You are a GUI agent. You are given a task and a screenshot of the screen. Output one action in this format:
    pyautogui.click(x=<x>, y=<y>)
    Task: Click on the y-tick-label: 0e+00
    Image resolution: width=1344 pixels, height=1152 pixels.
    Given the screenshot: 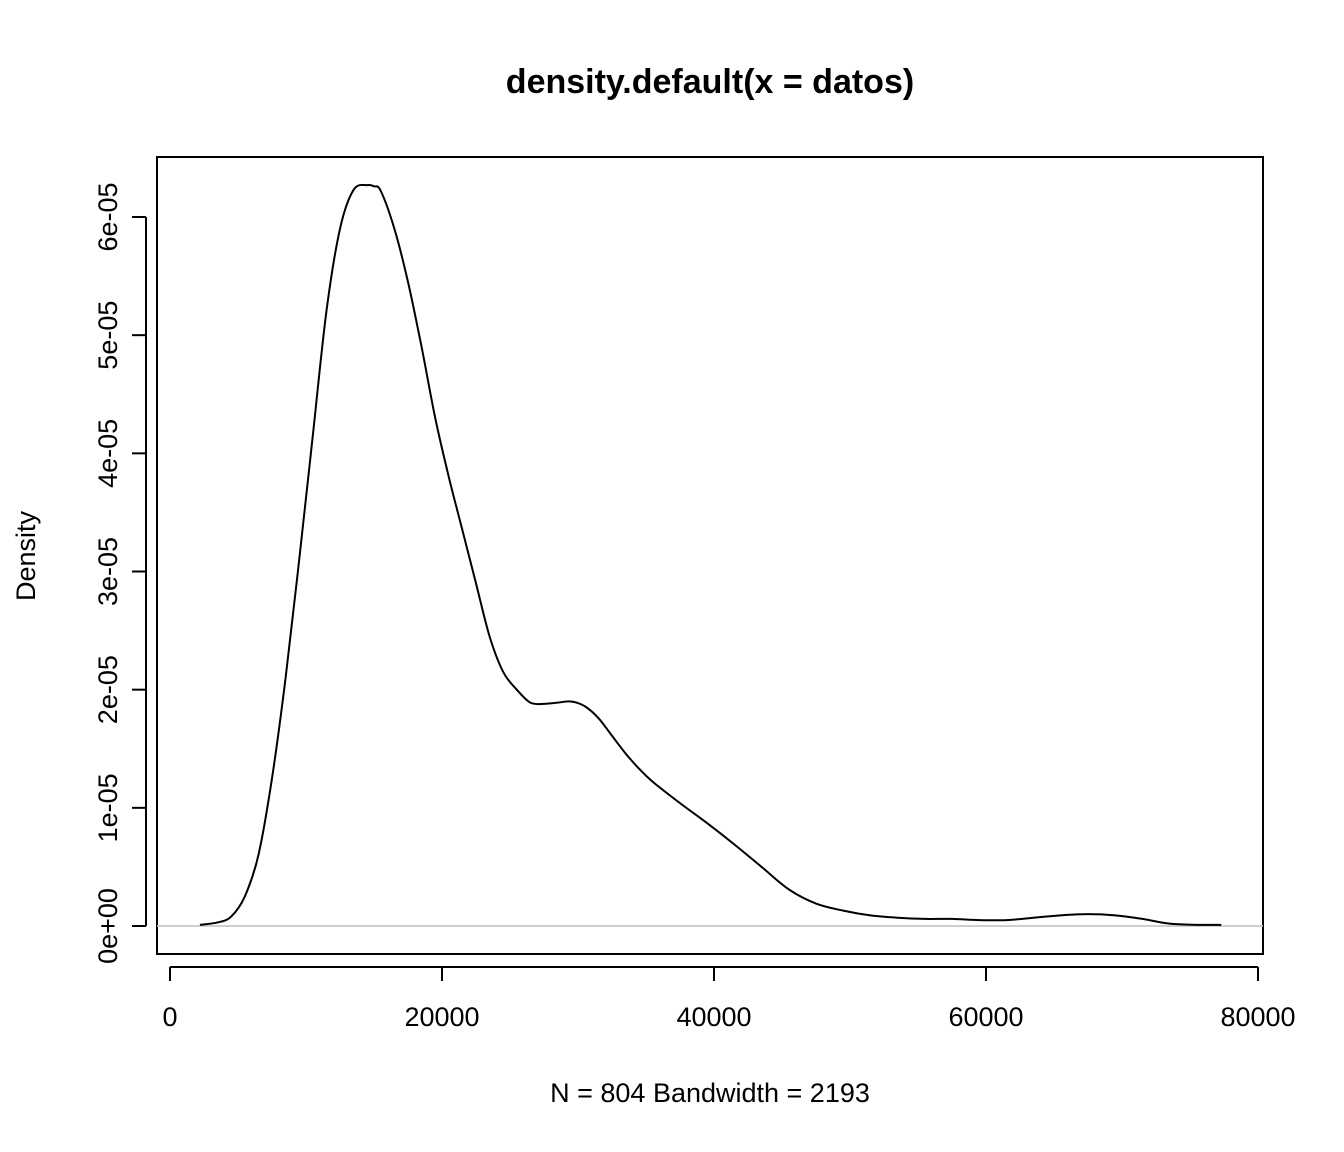 What is the action you would take?
    pyautogui.click(x=108, y=926)
    